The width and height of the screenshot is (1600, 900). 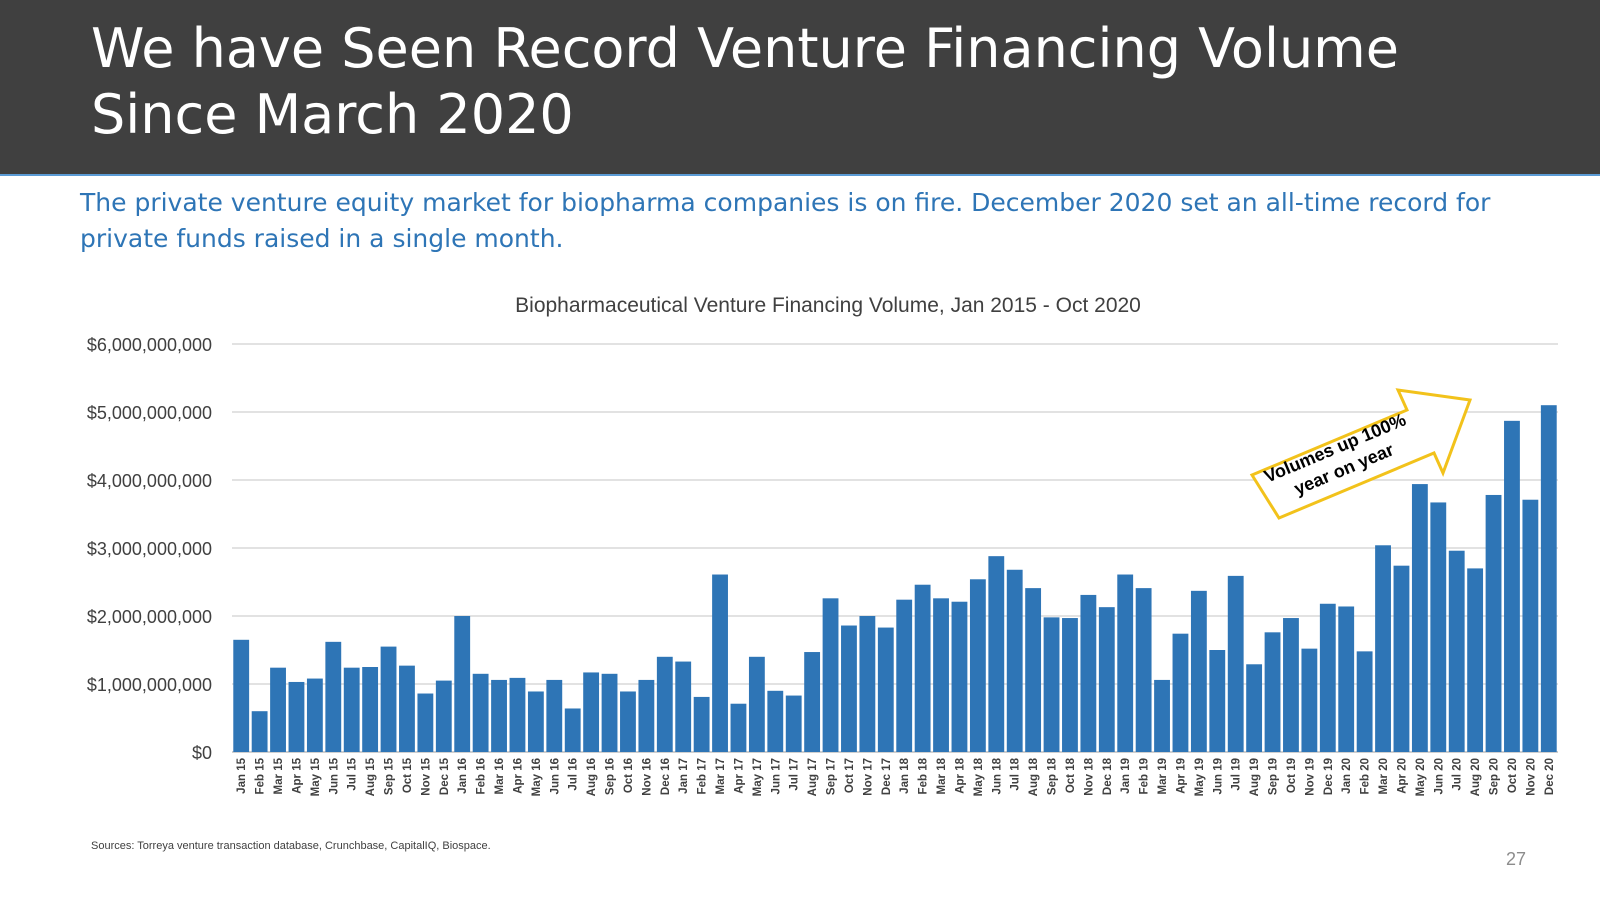 What do you see at coordinates (202, 753) in the screenshot?
I see `y-tick-label: $0` at bounding box center [202, 753].